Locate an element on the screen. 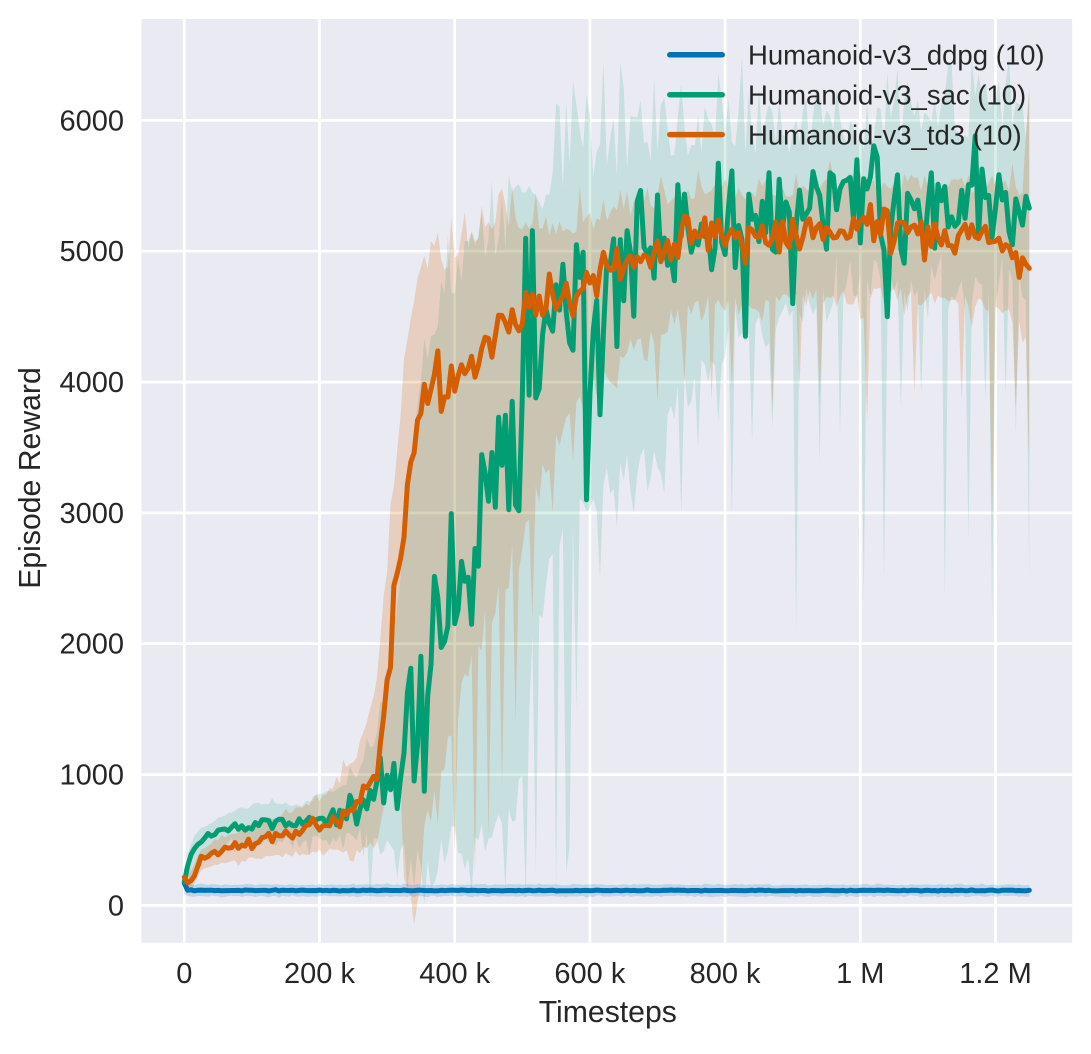 Image resolution: width=1091 pixels, height=1054 pixels. svg-text: 5000 is located at coordinates (91, 252).